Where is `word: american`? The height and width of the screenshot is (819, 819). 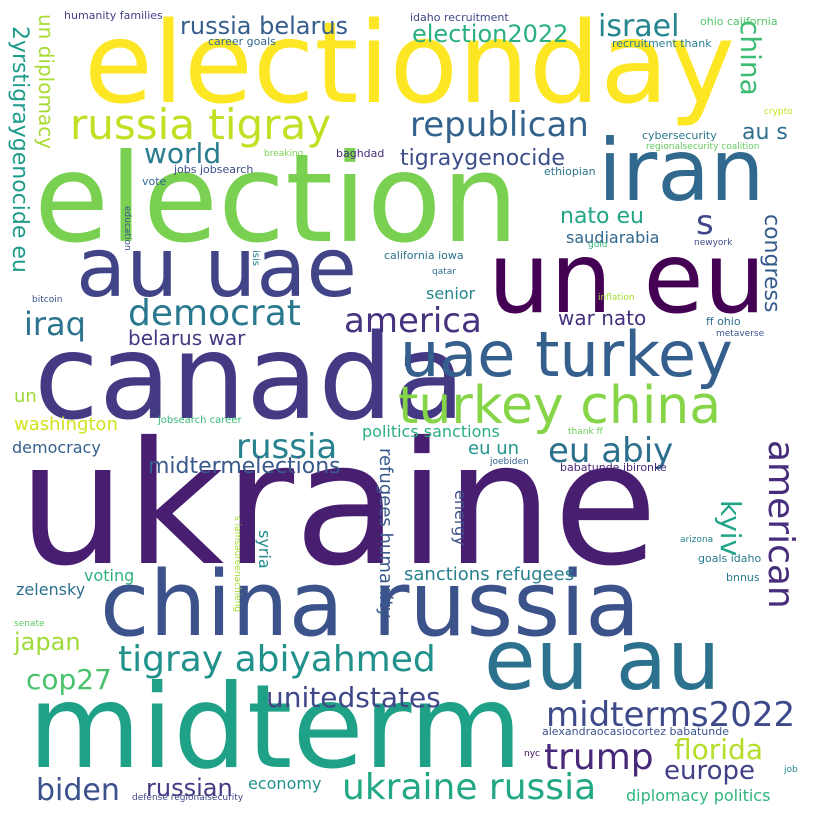
word: american is located at coordinates (780, 524).